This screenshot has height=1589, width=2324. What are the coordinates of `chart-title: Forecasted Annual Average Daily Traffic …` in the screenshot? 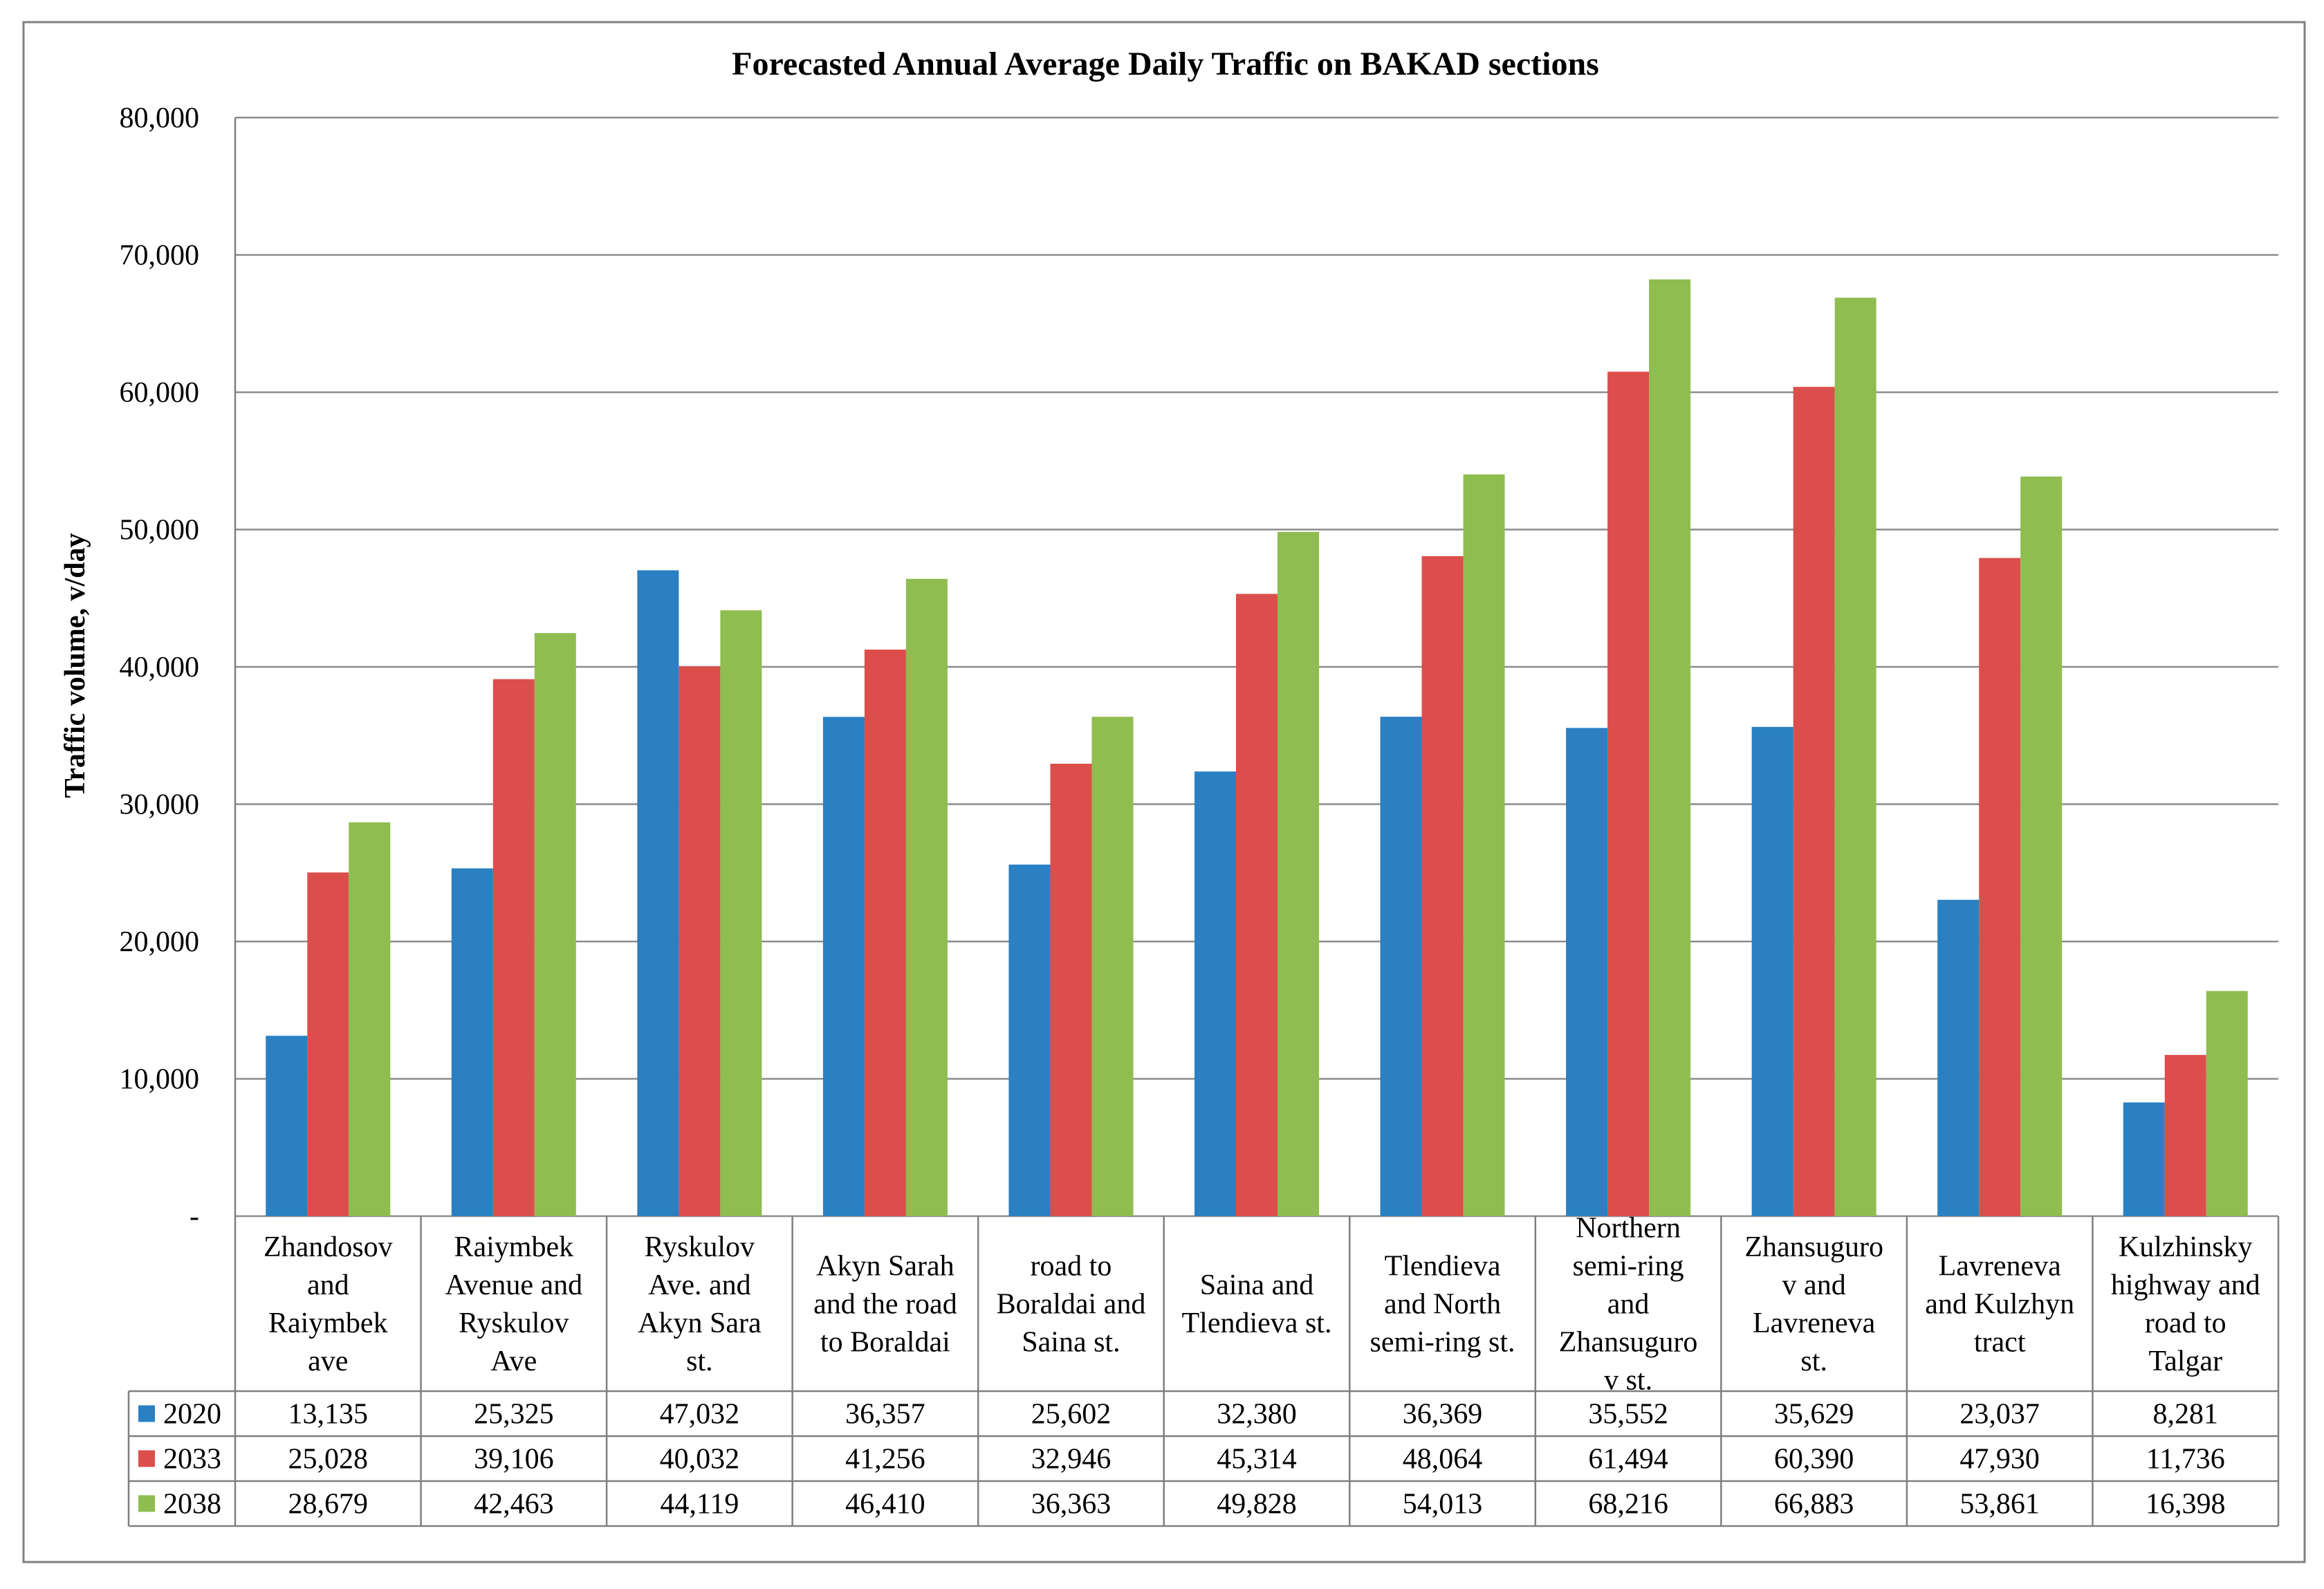 It's located at (1165, 64).